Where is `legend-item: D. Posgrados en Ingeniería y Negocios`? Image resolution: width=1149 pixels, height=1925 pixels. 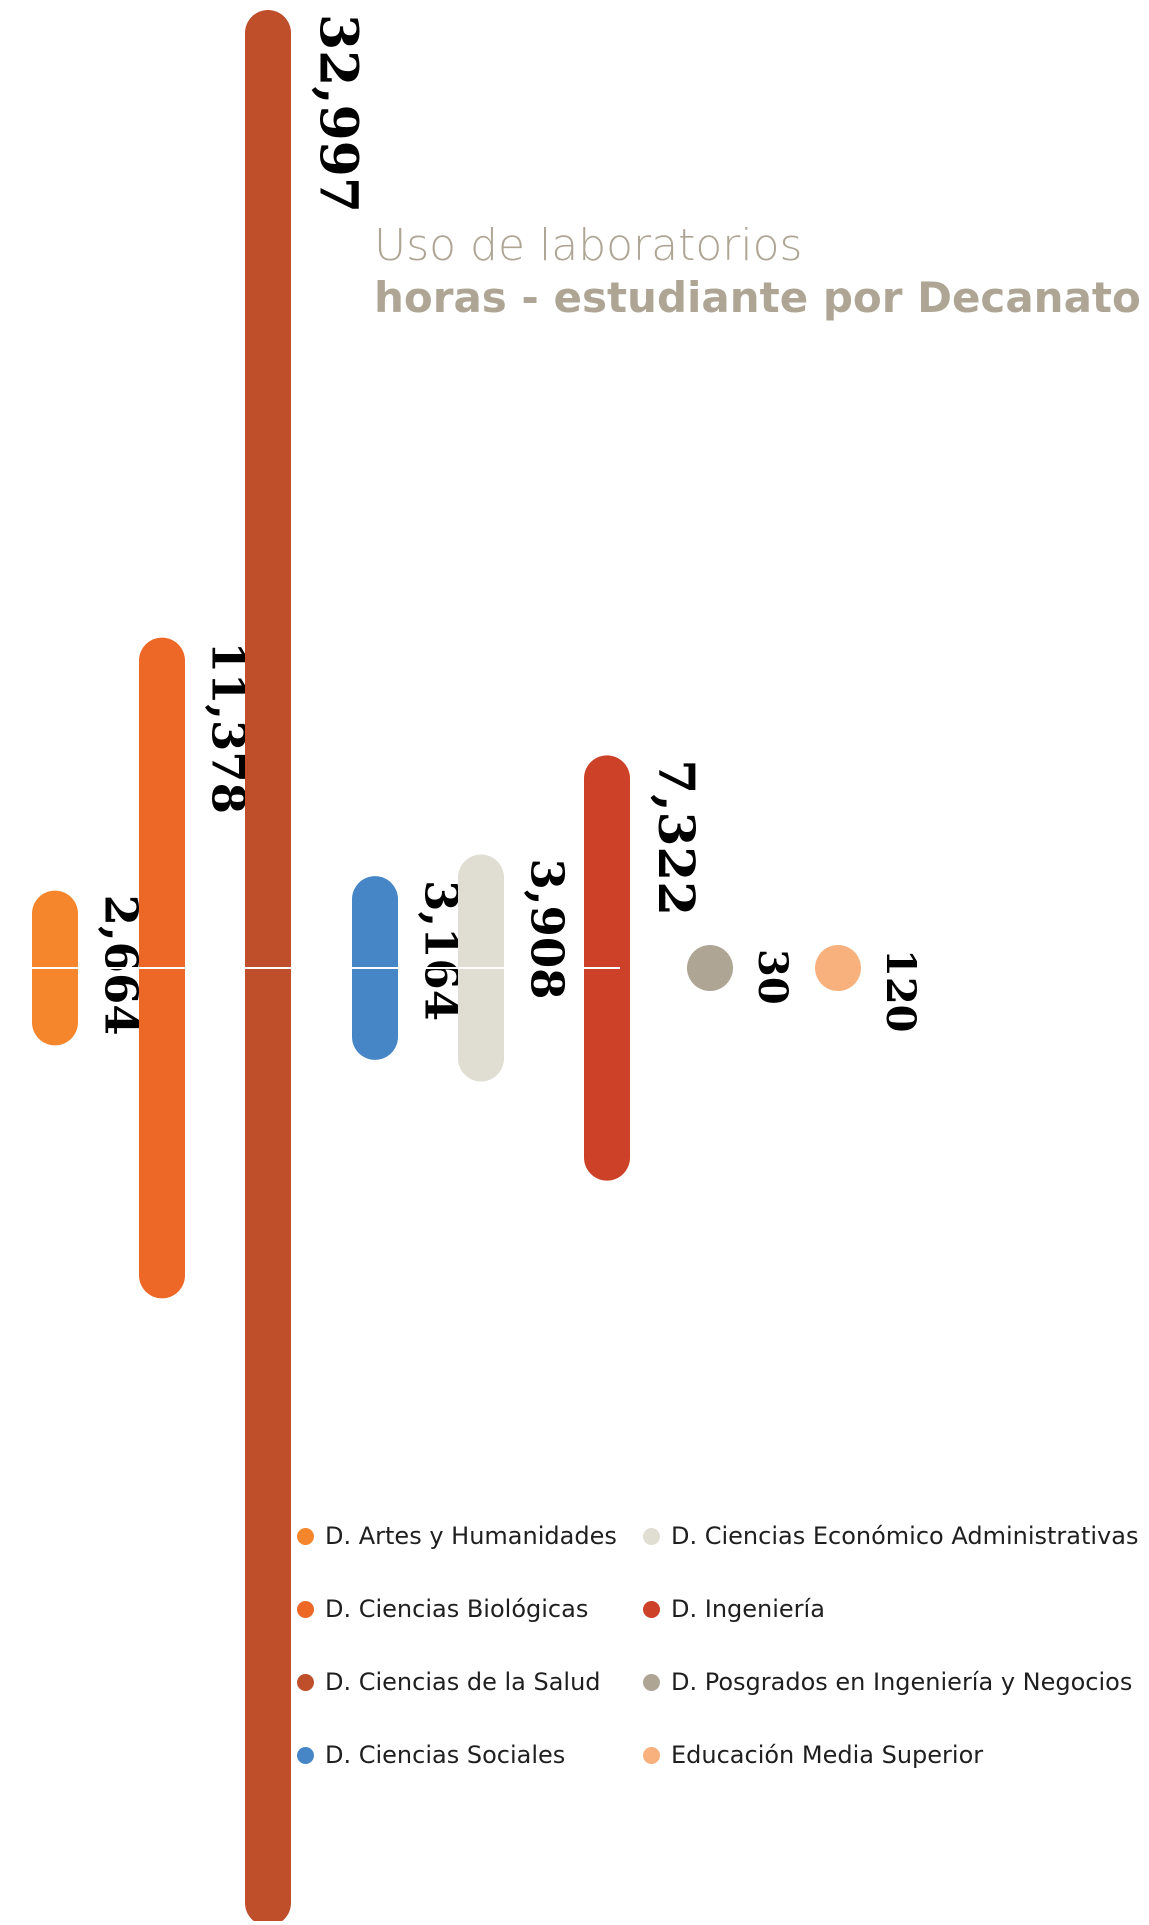
legend-item: D. Posgrados en Ingeniería y Negocios is located at coordinates (887, 1682).